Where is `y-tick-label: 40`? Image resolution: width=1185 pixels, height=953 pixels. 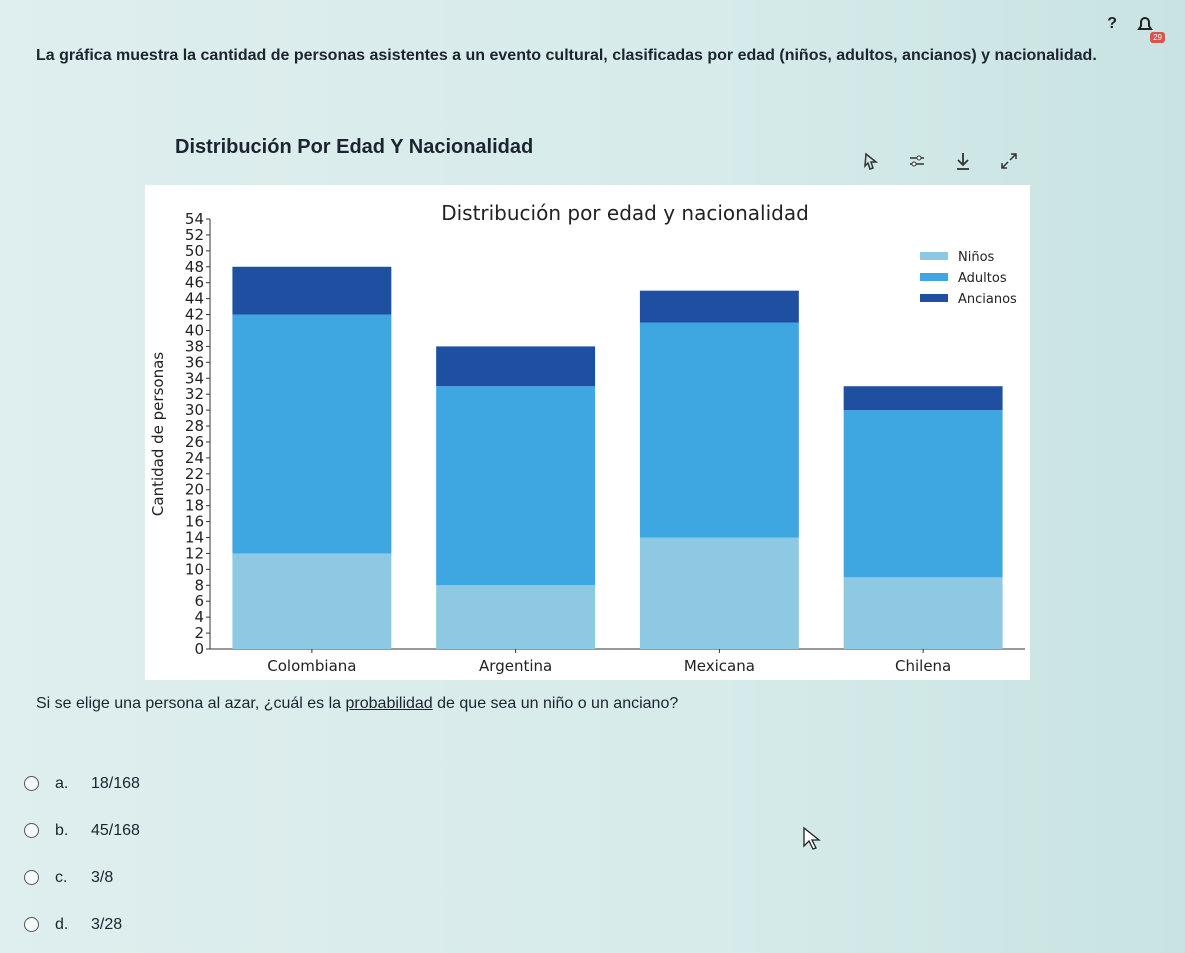 y-tick-label: 40 is located at coordinates (194, 330).